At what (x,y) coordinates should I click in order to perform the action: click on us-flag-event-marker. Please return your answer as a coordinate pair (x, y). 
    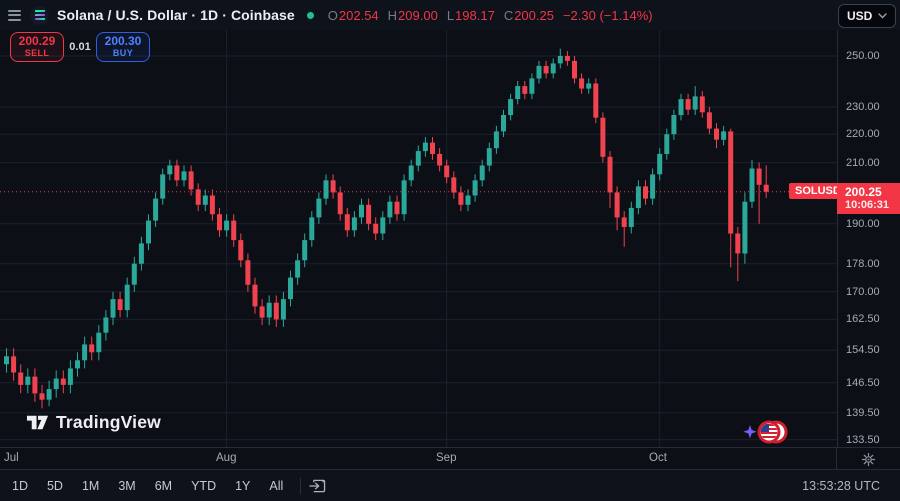
    Looking at the image, I should click on (766, 435).